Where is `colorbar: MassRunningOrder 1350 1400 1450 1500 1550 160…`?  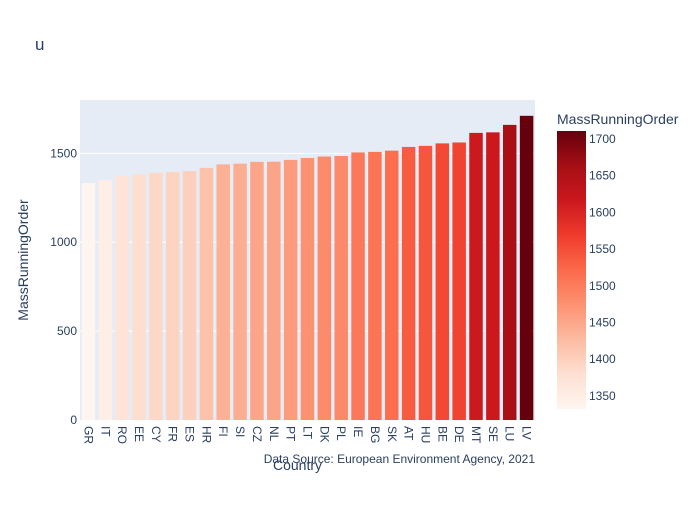
colorbar: MassRunningOrder 1350 1400 1450 1500 1550 160… is located at coordinates (618, 260).